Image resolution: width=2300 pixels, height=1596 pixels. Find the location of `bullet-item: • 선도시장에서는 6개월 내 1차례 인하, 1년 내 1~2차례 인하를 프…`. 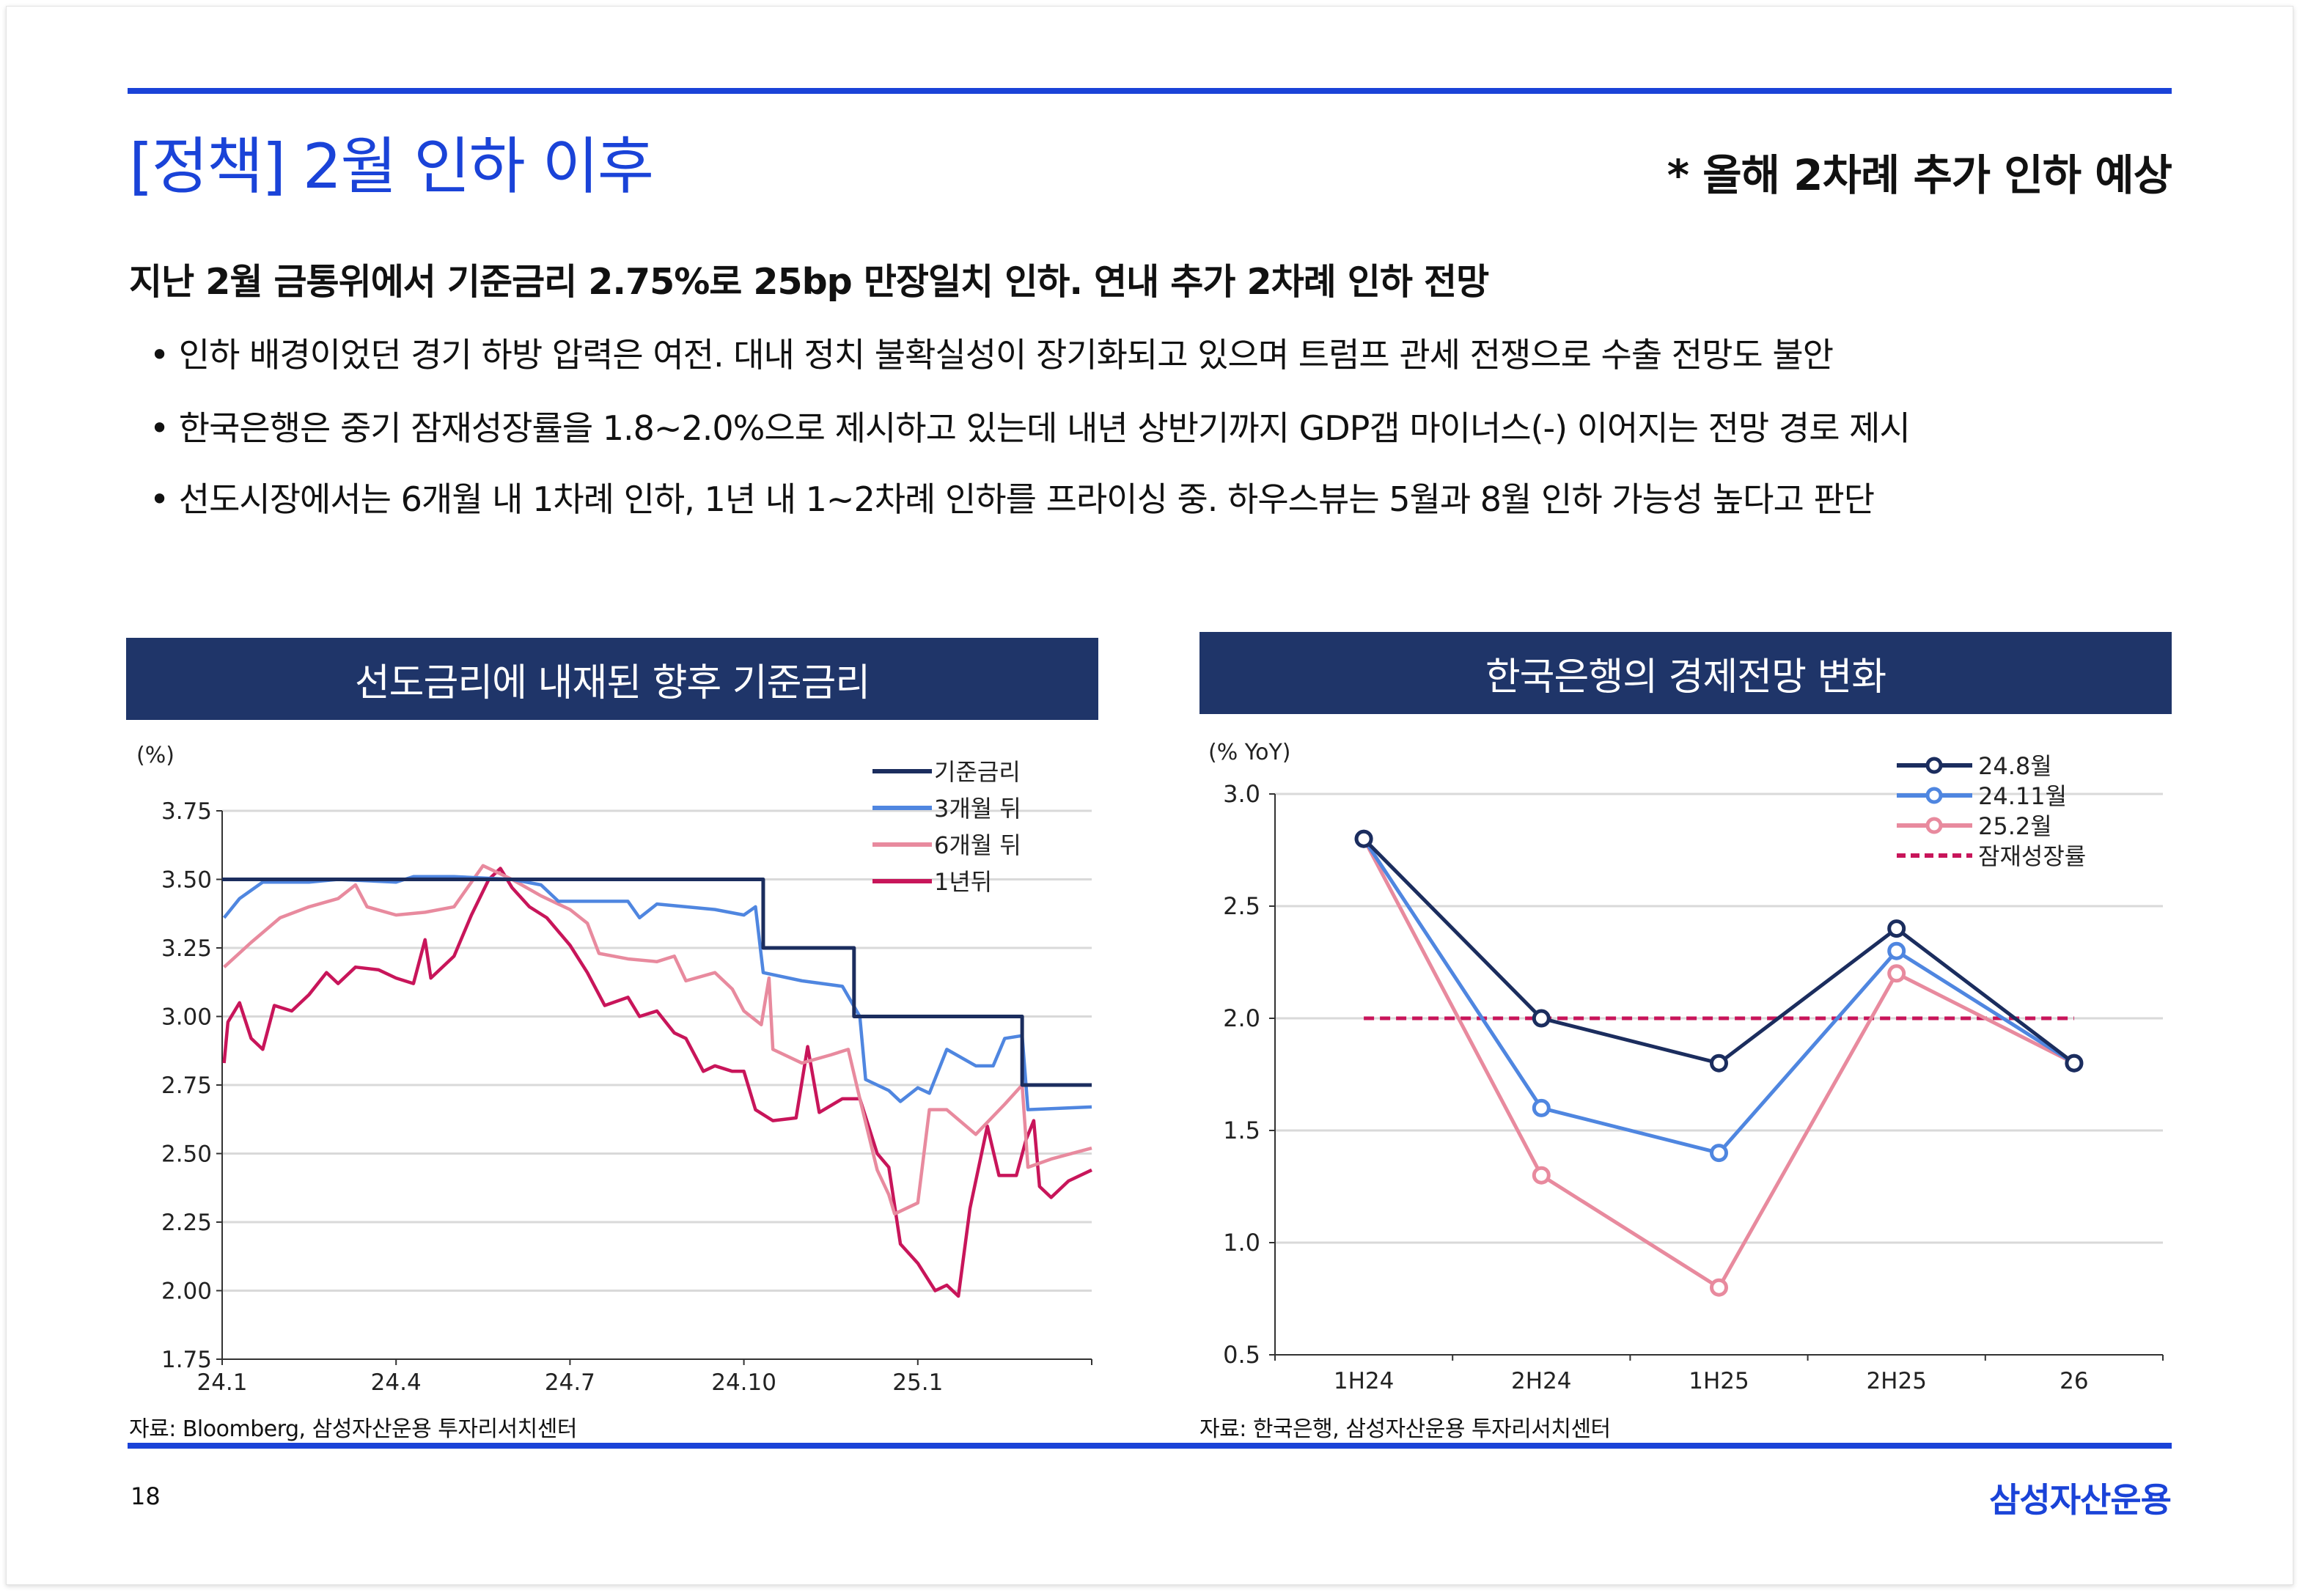

bullet-item: • 선도시장에서는 6개월 내 1차례 인하, 1년 내 1~2차례 인하를 프… is located at coordinates (1013, 499).